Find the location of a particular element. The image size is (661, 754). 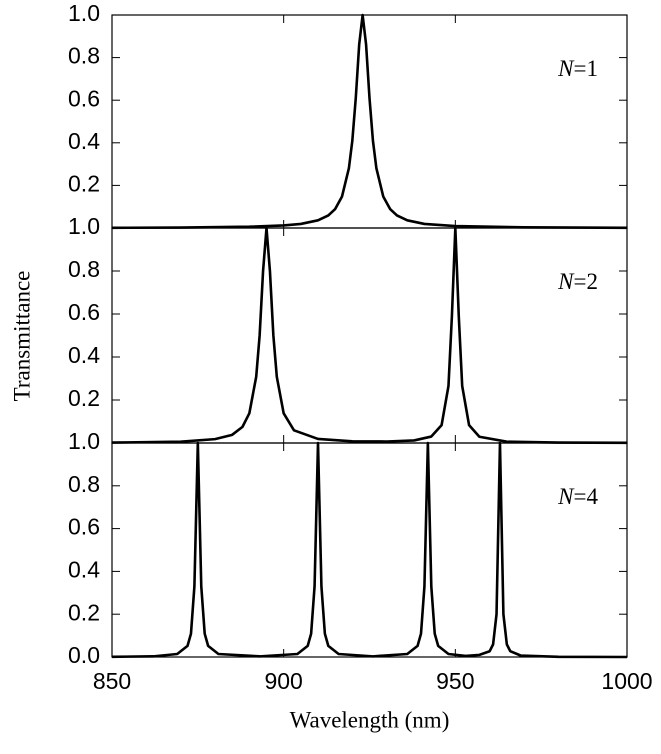

x-tick-label: 1000 is located at coordinates (626, 681).